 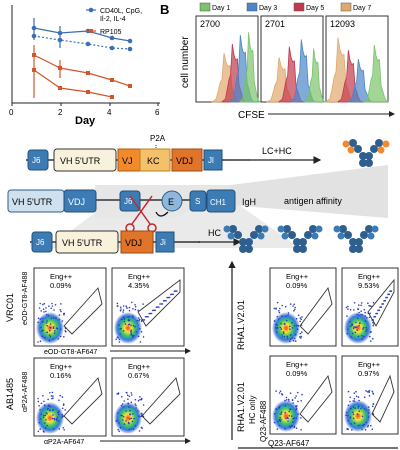 What do you see at coordinates (163, 242) in the screenshot?
I see `segment-label: Ji` at bounding box center [163, 242].